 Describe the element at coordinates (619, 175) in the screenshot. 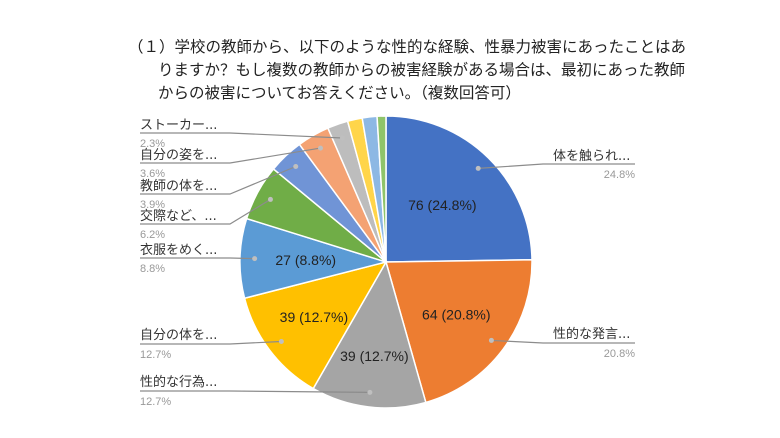

I see `percent-label: 24.8%` at that location.